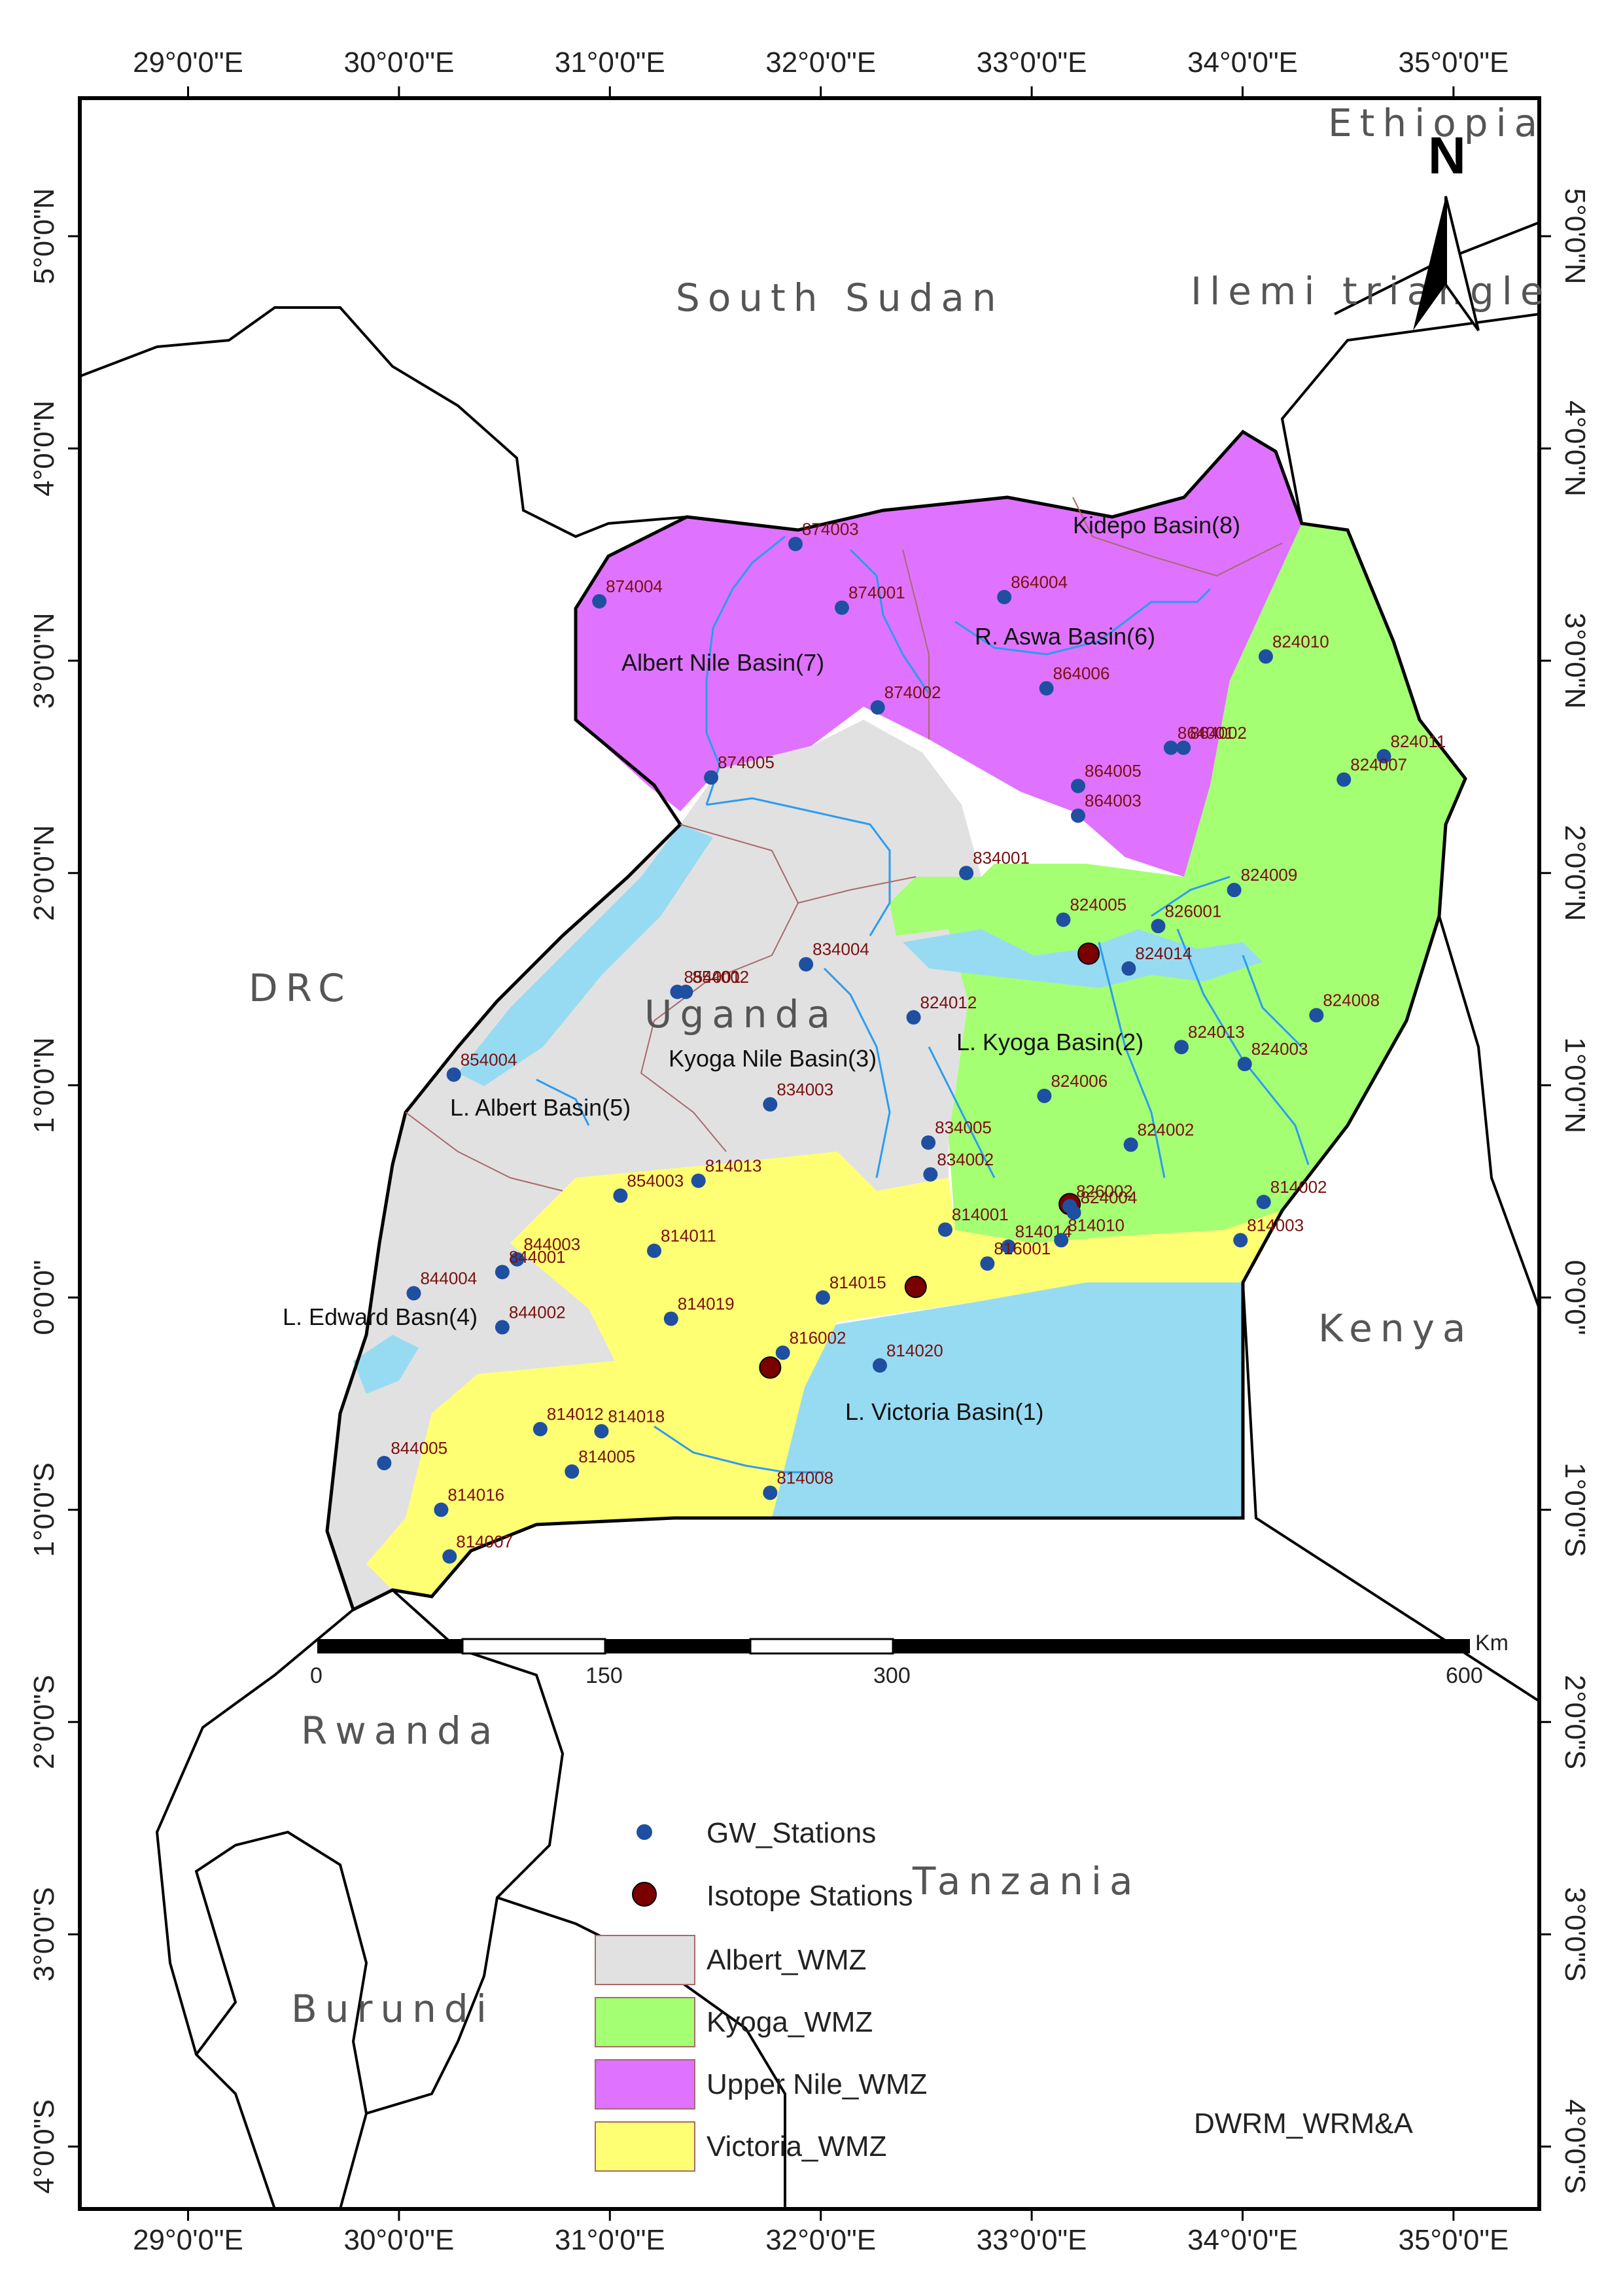 This screenshot has height=2296, width=1623. What do you see at coordinates (1049, 1042) in the screenshot?
I see `basin-label-2: L. Kyoga Basin(2)` at bounding box center [1049, 1042].